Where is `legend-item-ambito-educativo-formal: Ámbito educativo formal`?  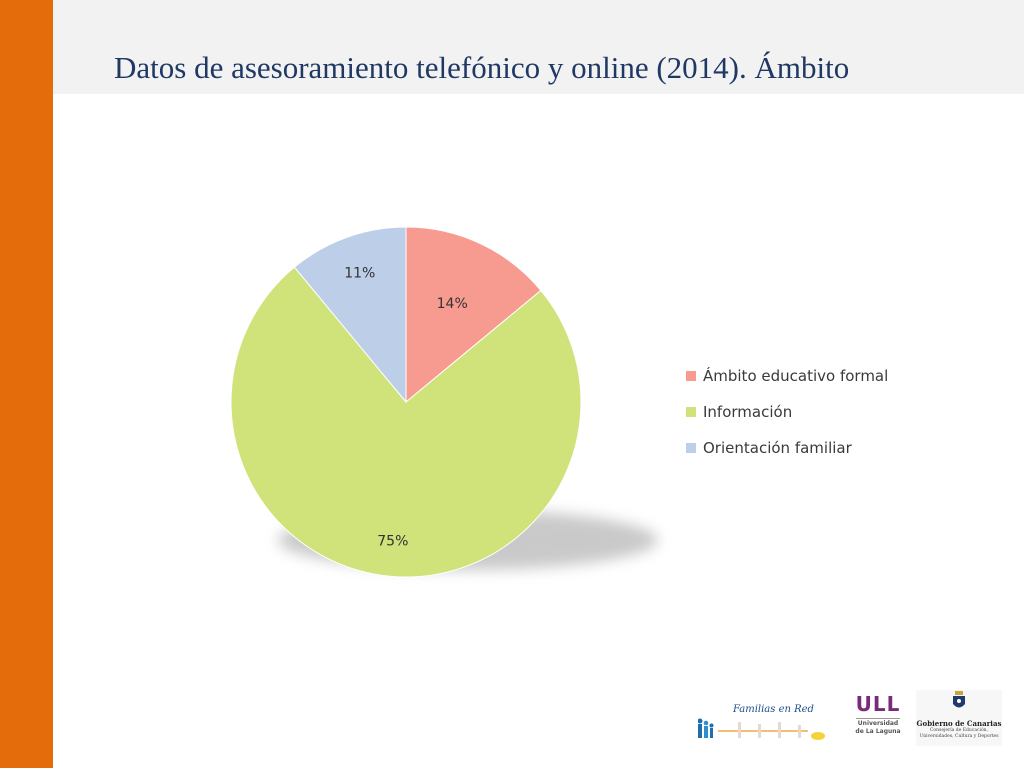 legend-item-ambito-educativo-formal: Ámbito educativo formal is located at coordinates (787, 376).